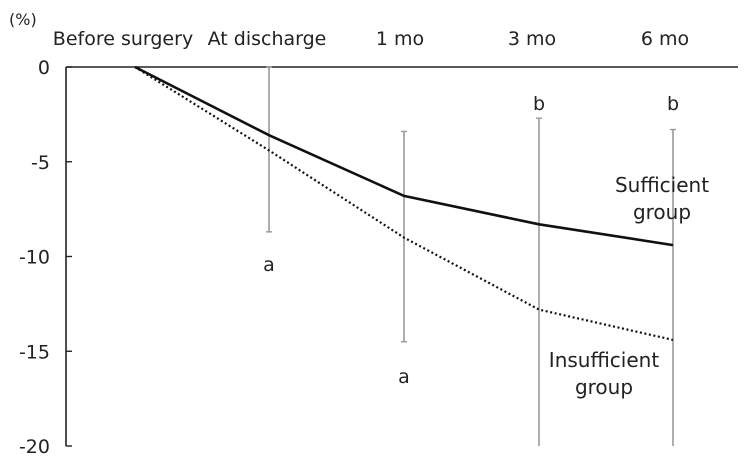  Describe the element at coordinates (665, 39) in the screenshot. I see `x-category-label: 6 mo` at that location.